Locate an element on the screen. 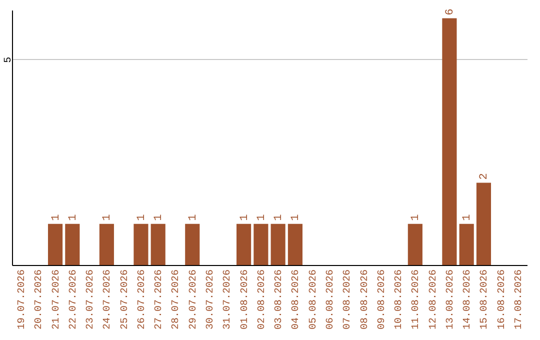 This screenshot has width=540, height=340. x-tick-label: 13.08.2026 is located at coordinates (450, 300).